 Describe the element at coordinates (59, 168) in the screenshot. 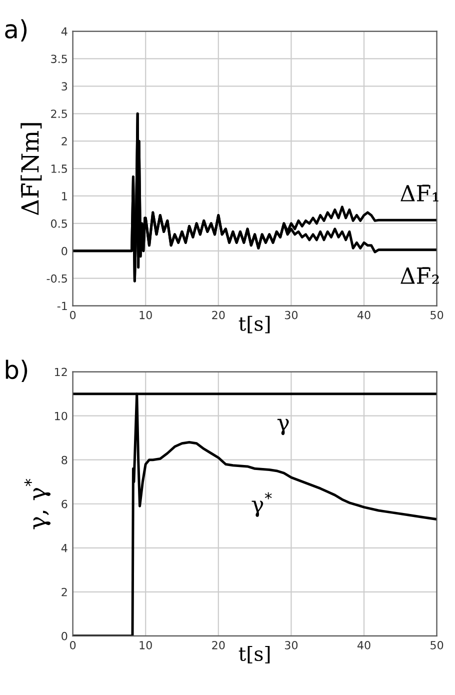

I see `y-tick-label: 1.5` at that location.